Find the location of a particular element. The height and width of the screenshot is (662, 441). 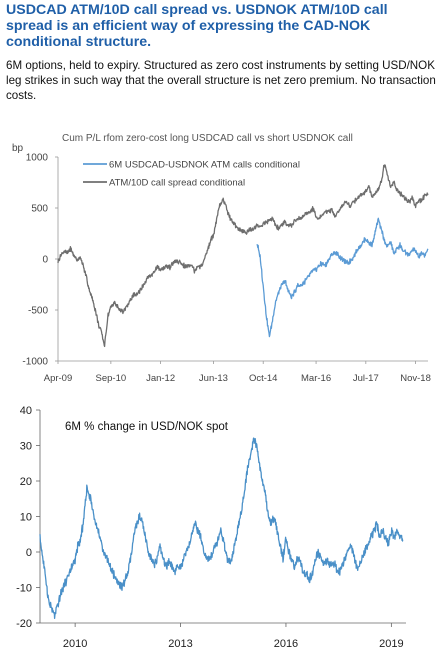

chart1-x-tick-label: Jul-17 is located at coordinates (366, 378).